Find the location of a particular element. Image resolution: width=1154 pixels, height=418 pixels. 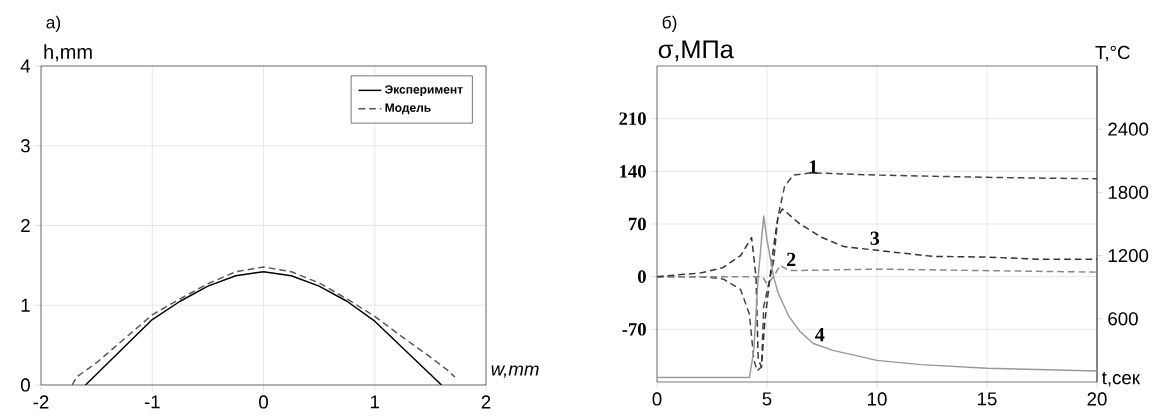

chart-title: б) is located at coordinates (669, 23).